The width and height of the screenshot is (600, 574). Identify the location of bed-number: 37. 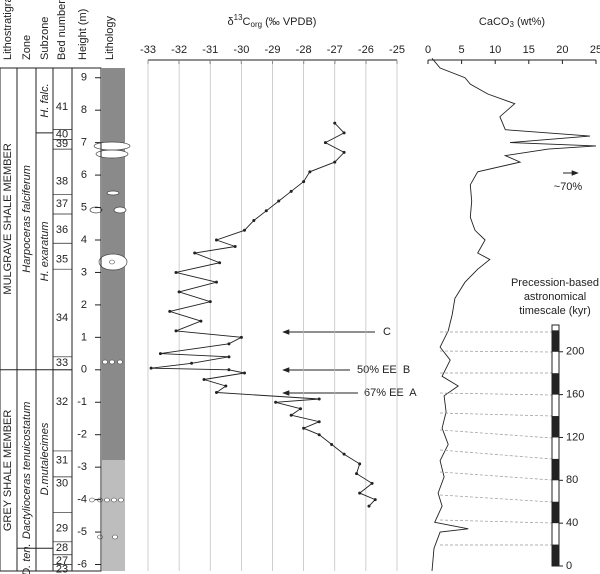
(62, 204).